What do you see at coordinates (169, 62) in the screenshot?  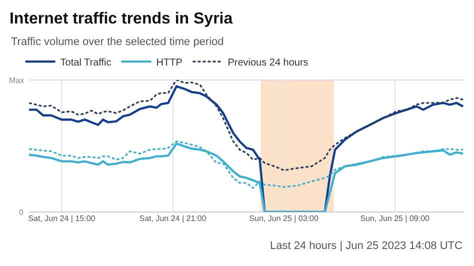 I see `legend-label: HTTP` at bounding box center [169, 62].